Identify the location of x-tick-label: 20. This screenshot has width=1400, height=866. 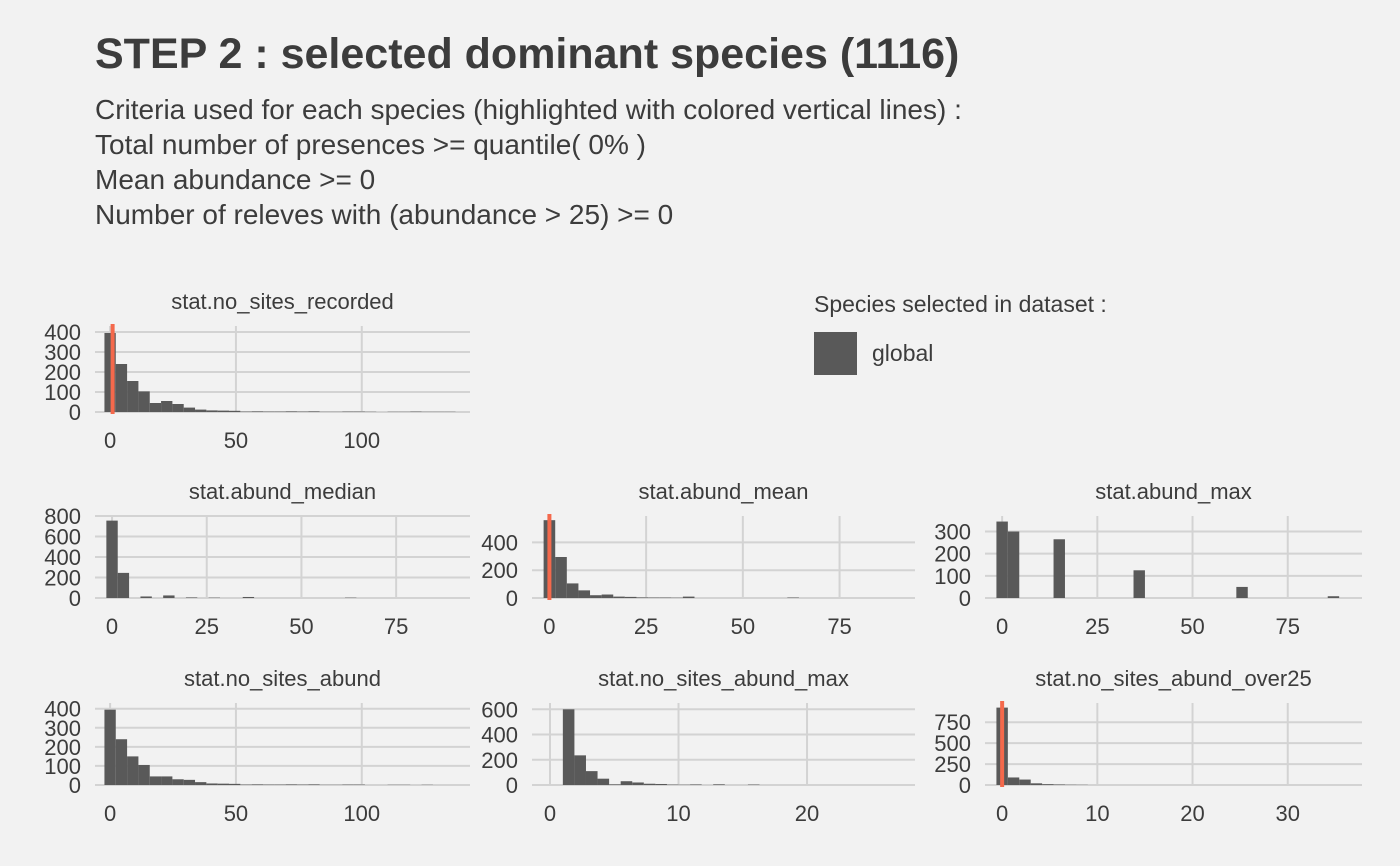
(1192, 813).